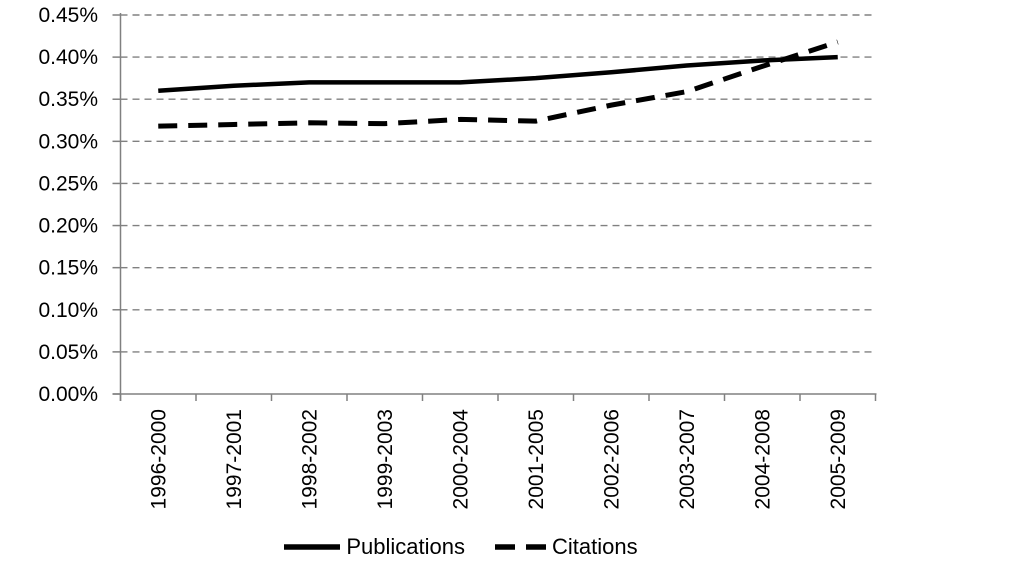  I want to click on y-tick-label: 0.05%, so click(68, 352).